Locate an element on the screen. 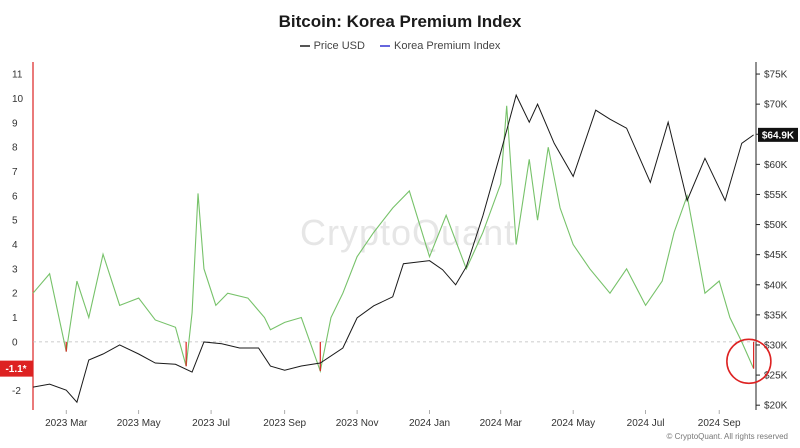 This screenshot has width=800, height=448. right-tick-label: $40K is located at coordinates (776, 285).